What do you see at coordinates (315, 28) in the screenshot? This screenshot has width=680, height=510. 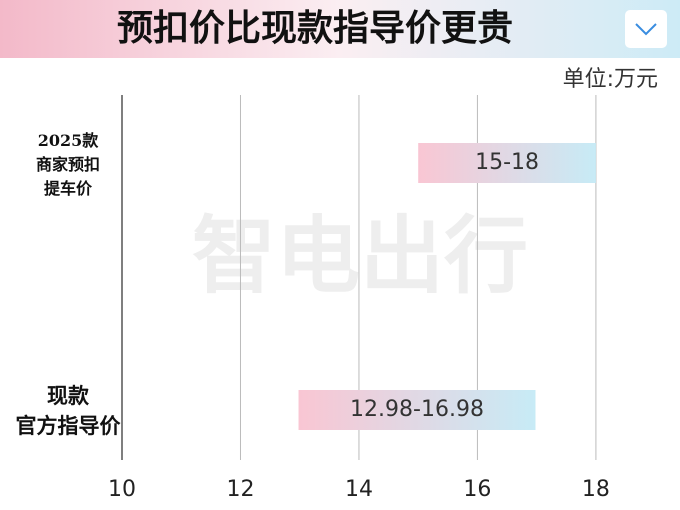 I see `chart-title: 预扣价比现款指导价更贵` at bounding box center [315, 28].